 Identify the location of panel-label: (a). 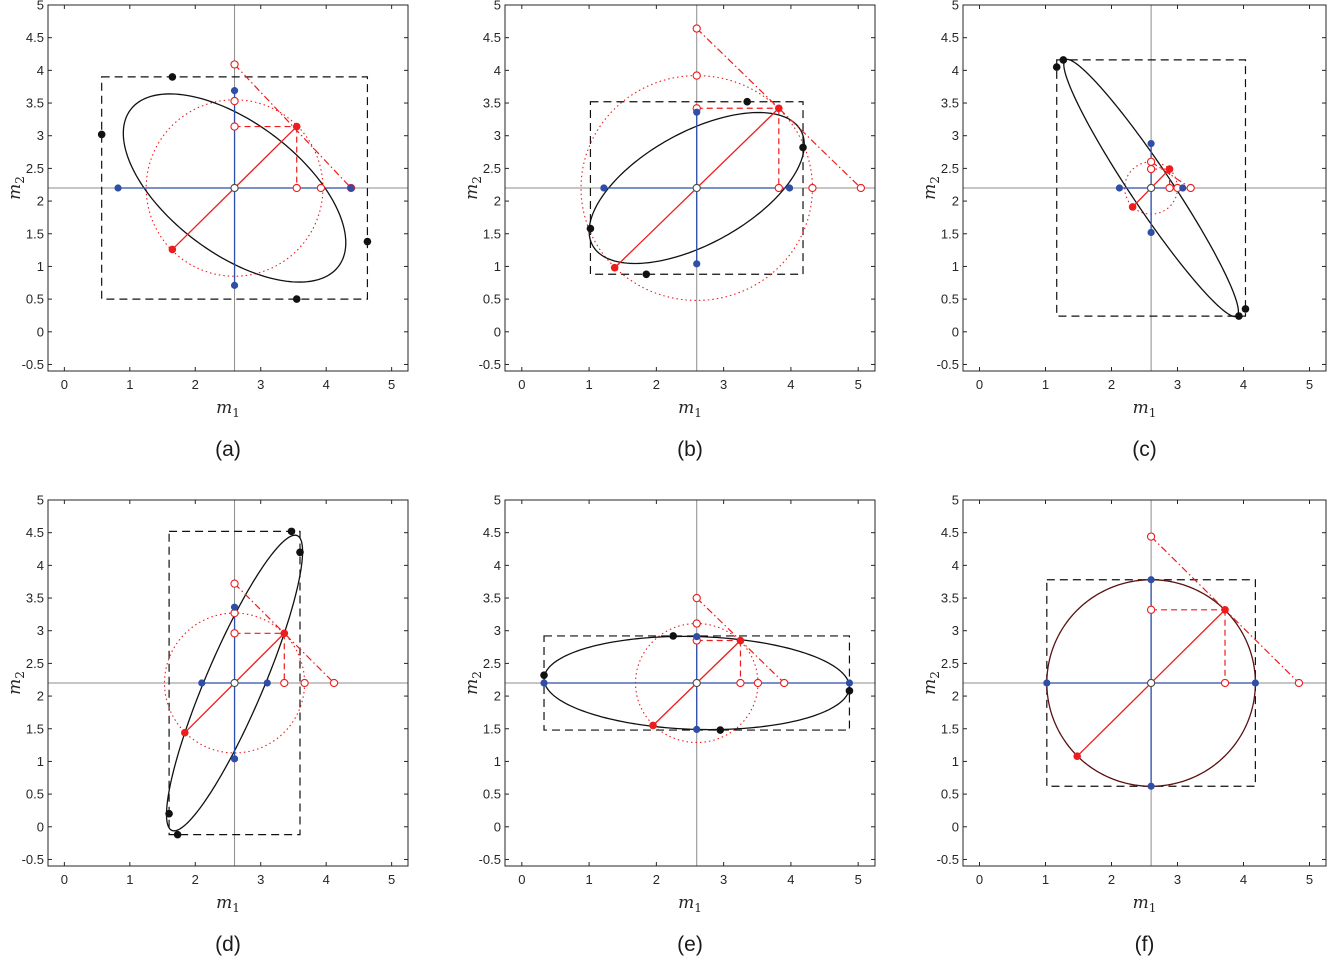
(228, 449).